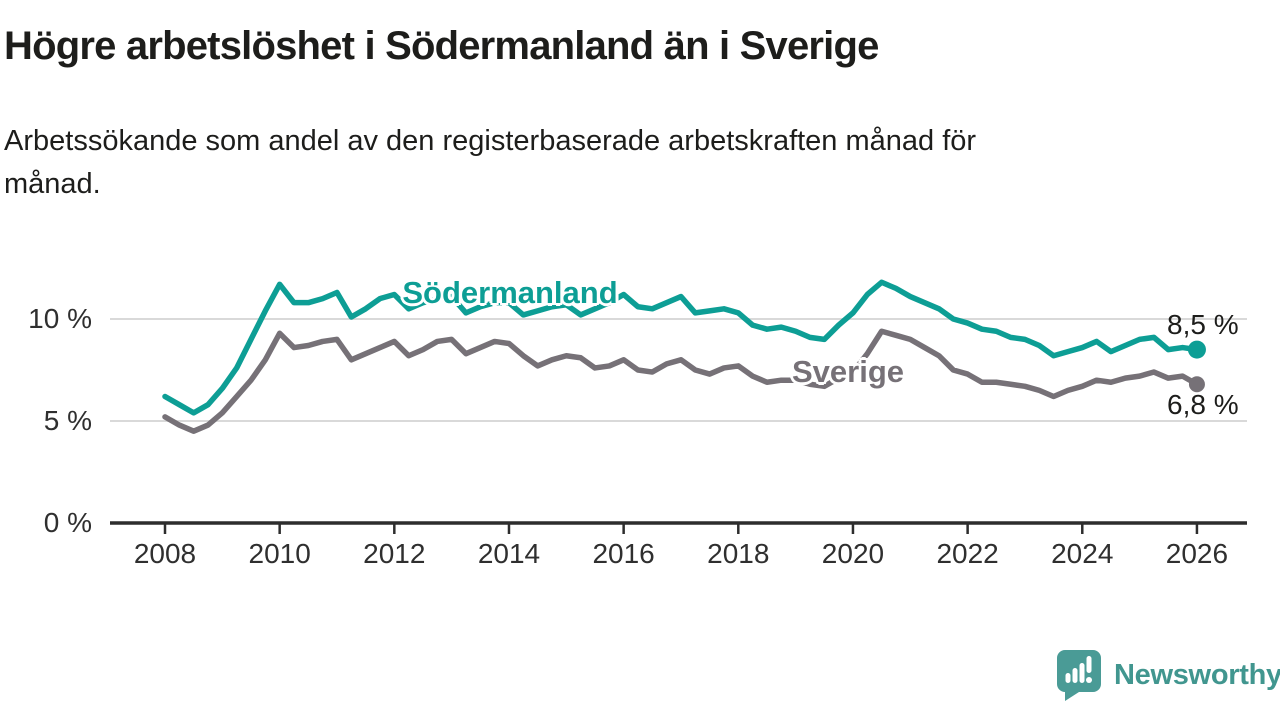 The image size is (1280, 720). I want to click on end-value-label-sverige: 6,8 %, so click(1203, 404).